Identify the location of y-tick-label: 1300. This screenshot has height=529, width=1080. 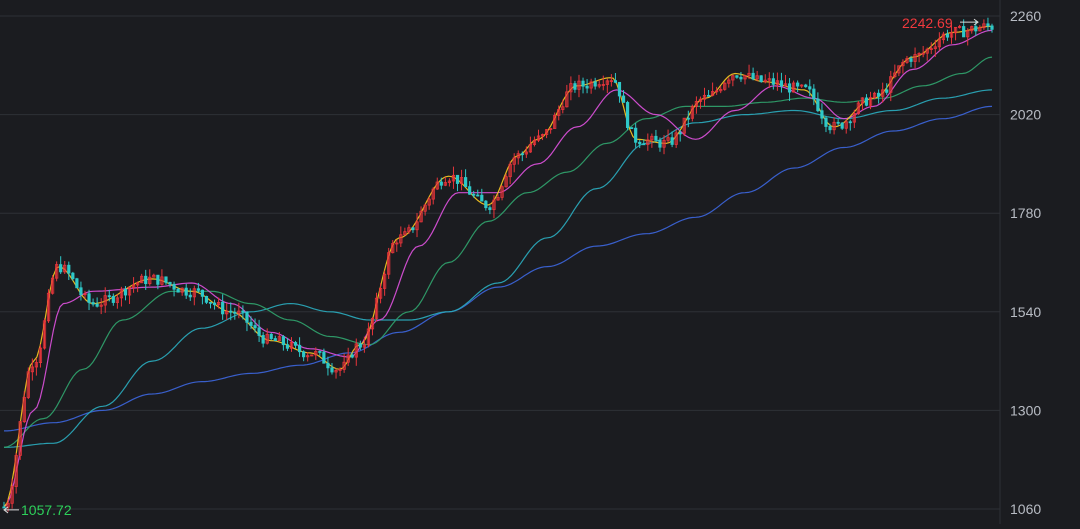
(1025, 410).